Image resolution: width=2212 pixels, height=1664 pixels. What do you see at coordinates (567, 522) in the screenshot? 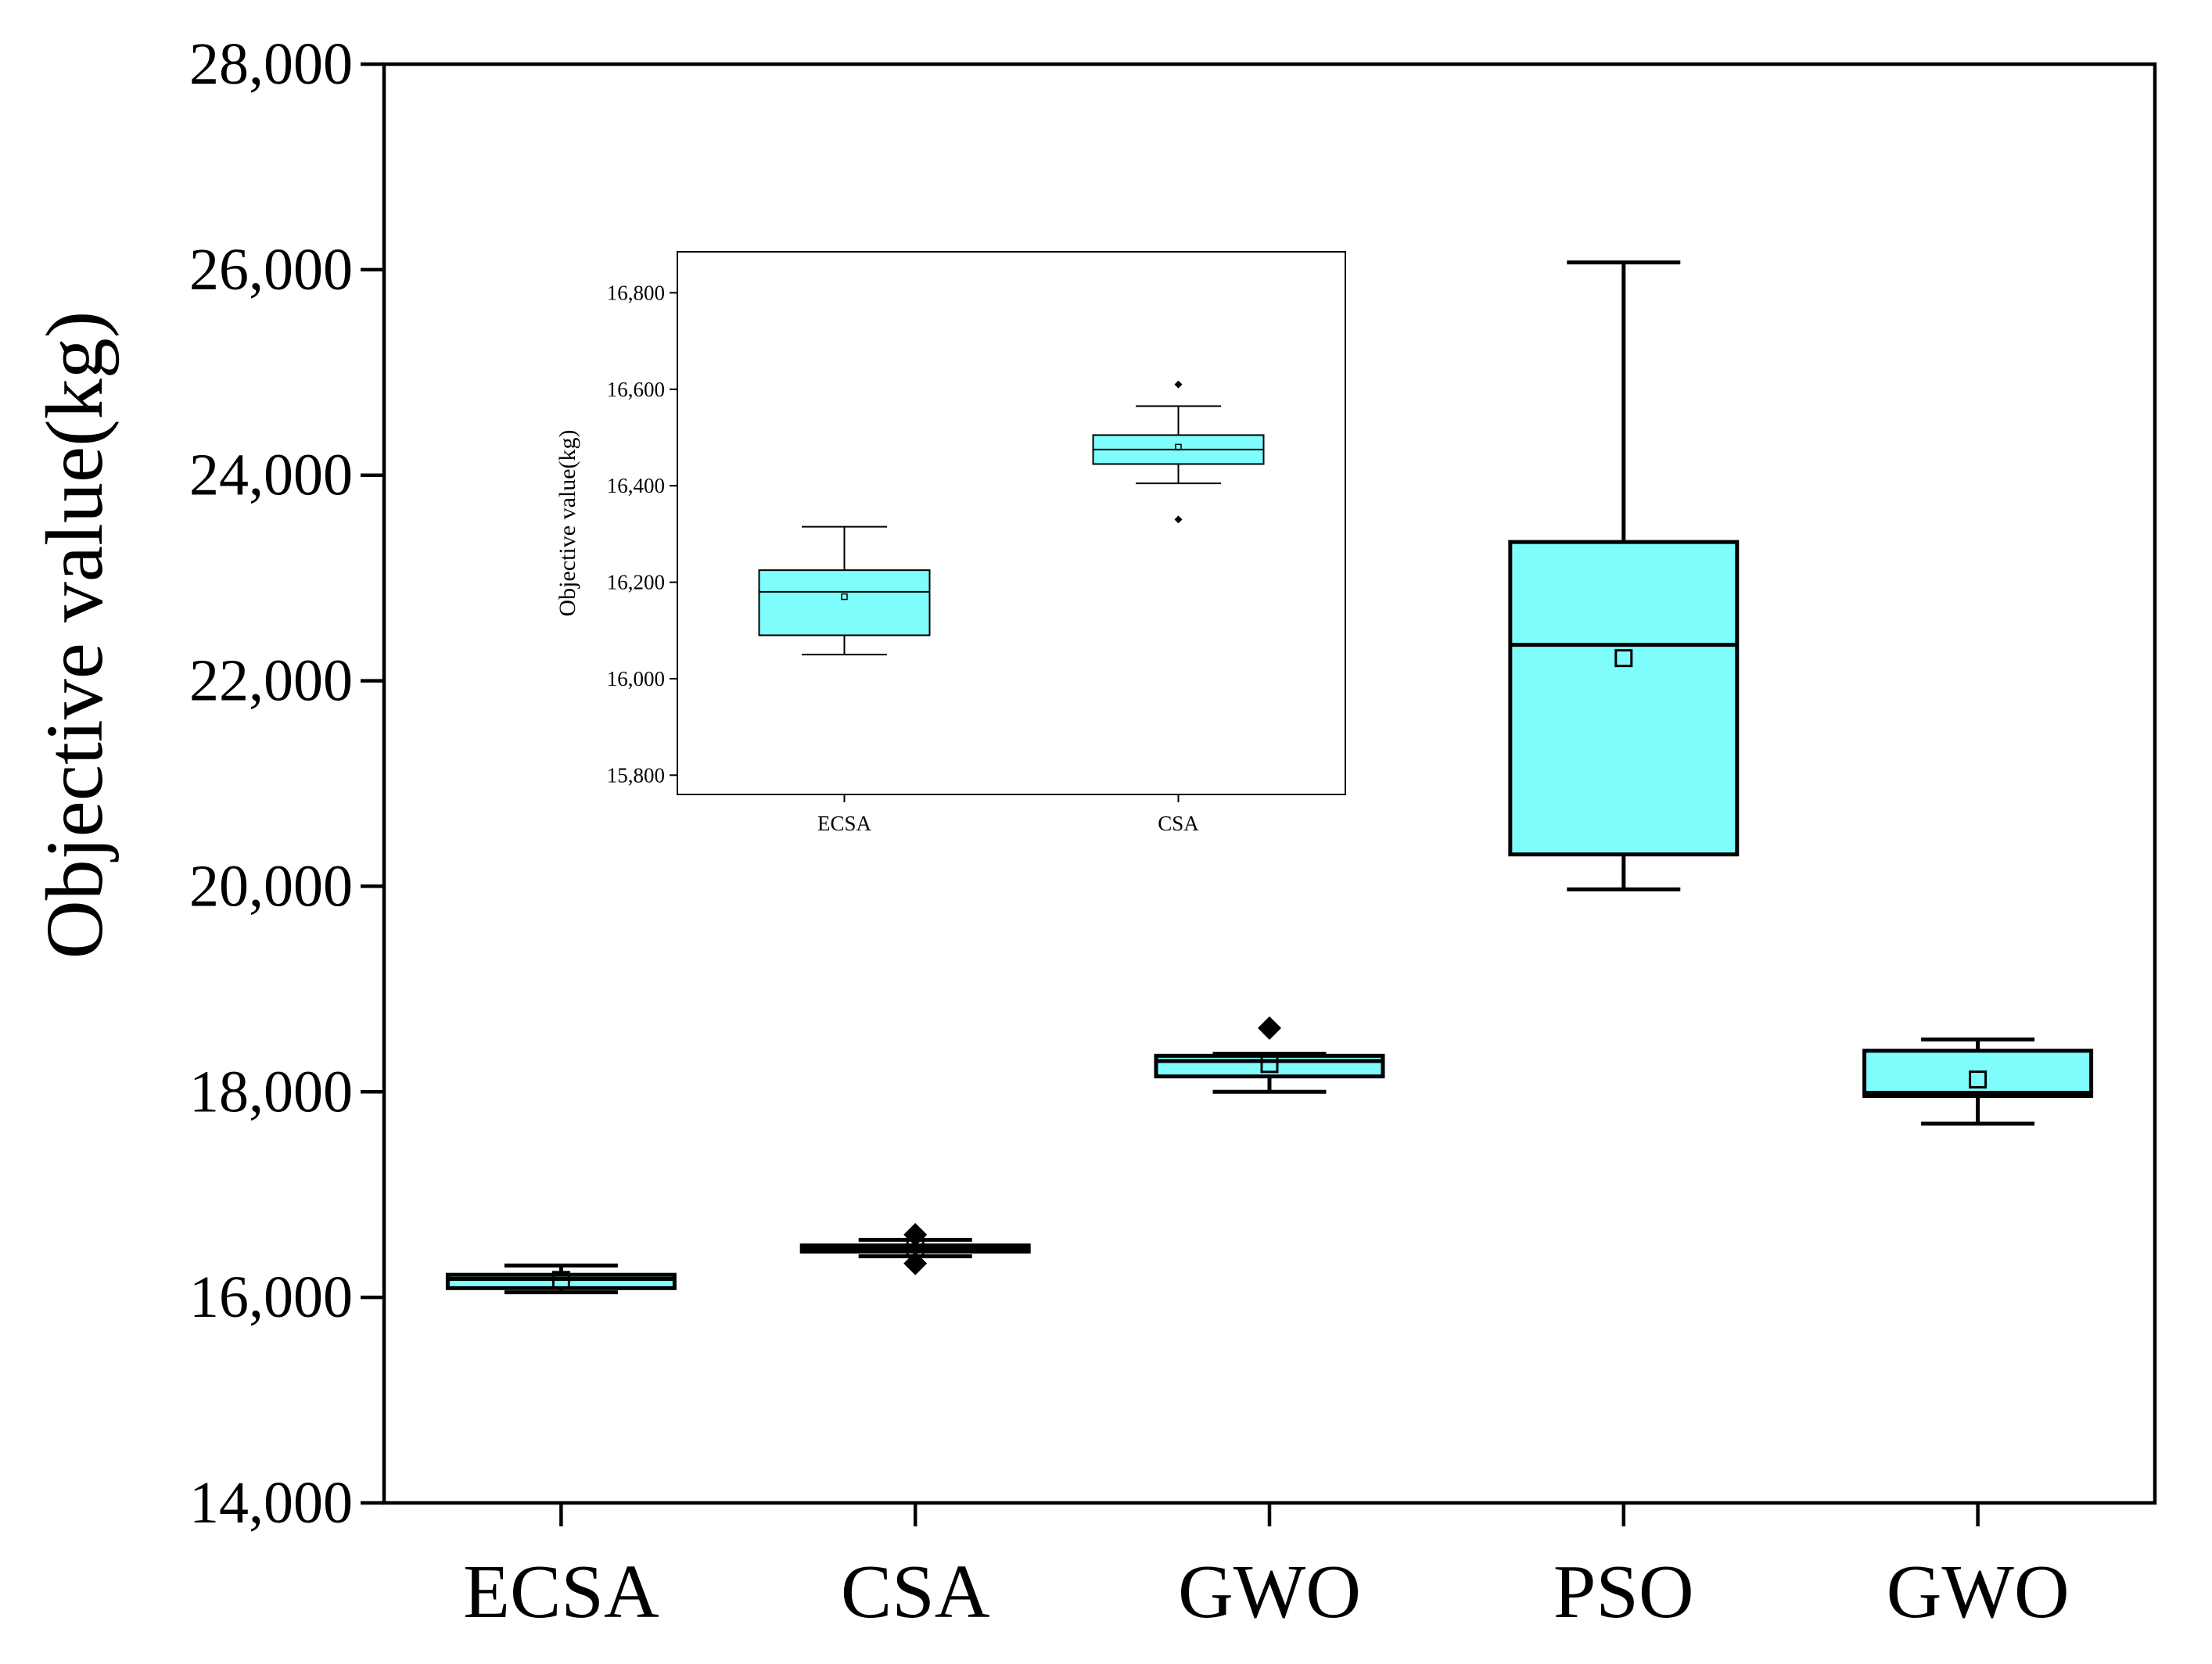
I see `inset-y-axis-label: Objective value(kg)` at bounding box center [567, 522].